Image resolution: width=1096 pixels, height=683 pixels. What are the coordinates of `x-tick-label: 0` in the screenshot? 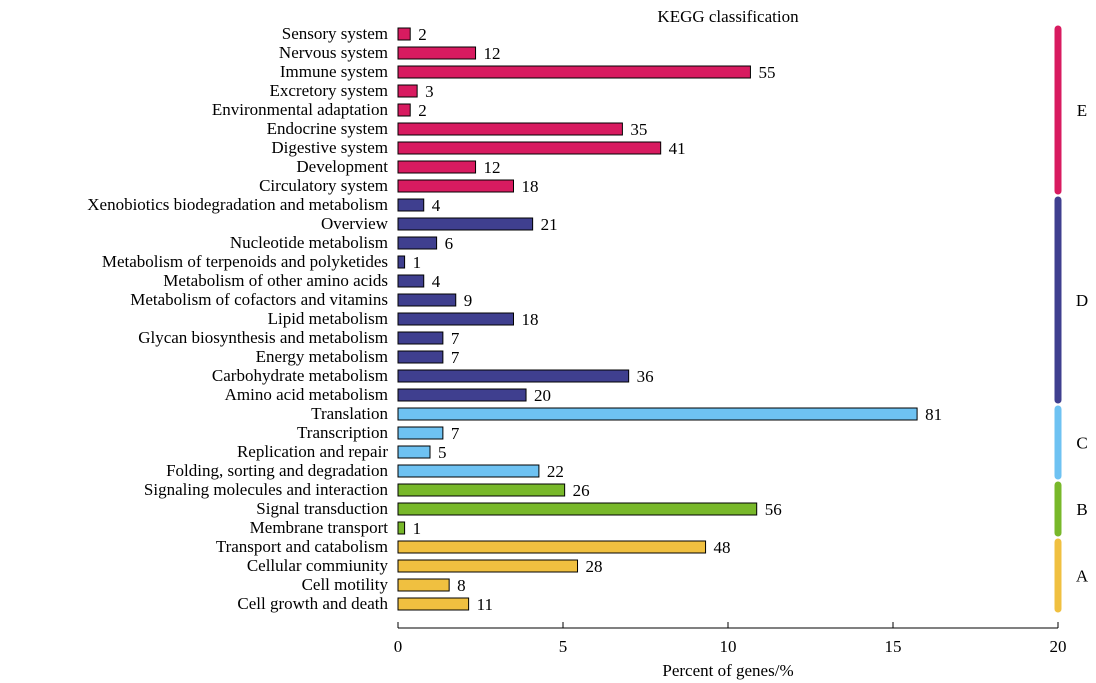 It's located at (398, 646).